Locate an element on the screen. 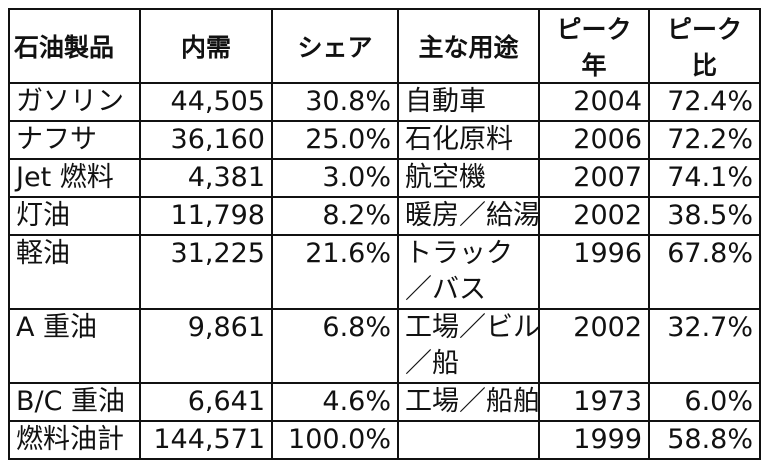 The image size is (768, 460). peak-year-cell: 1996 is located at coordinates (594, 272).